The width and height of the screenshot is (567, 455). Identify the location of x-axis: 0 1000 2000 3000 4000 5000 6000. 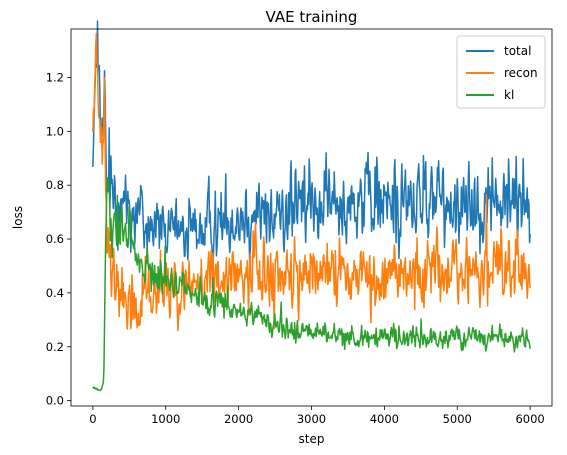
(317, 416).